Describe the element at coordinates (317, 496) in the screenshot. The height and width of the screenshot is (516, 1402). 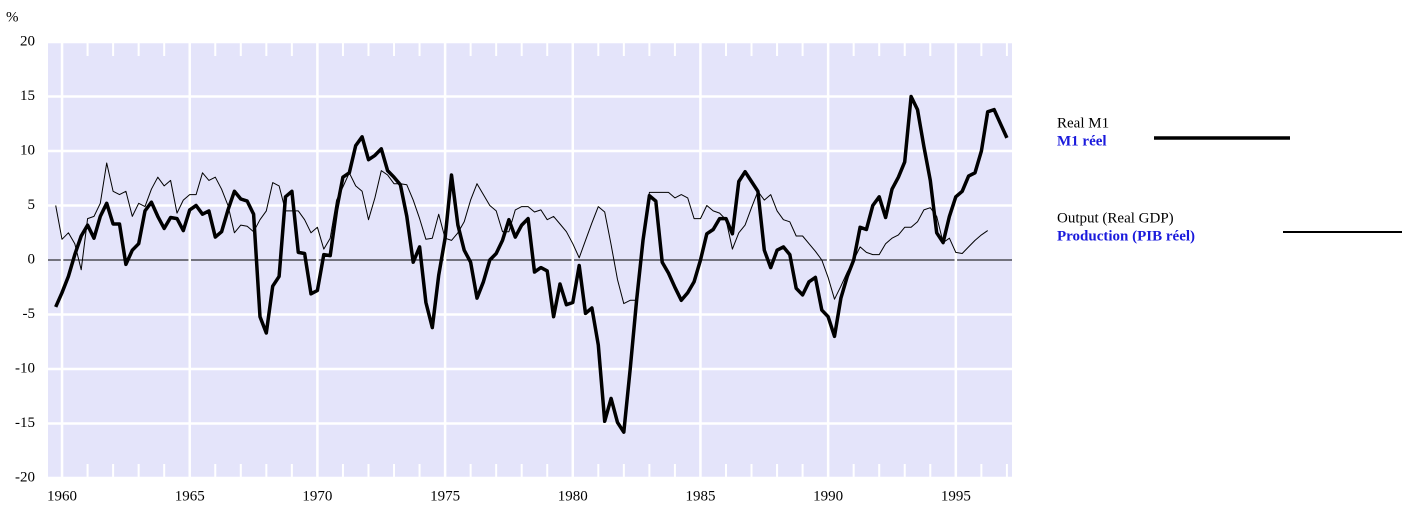
I see `x-tick-label: 1970` at that location.